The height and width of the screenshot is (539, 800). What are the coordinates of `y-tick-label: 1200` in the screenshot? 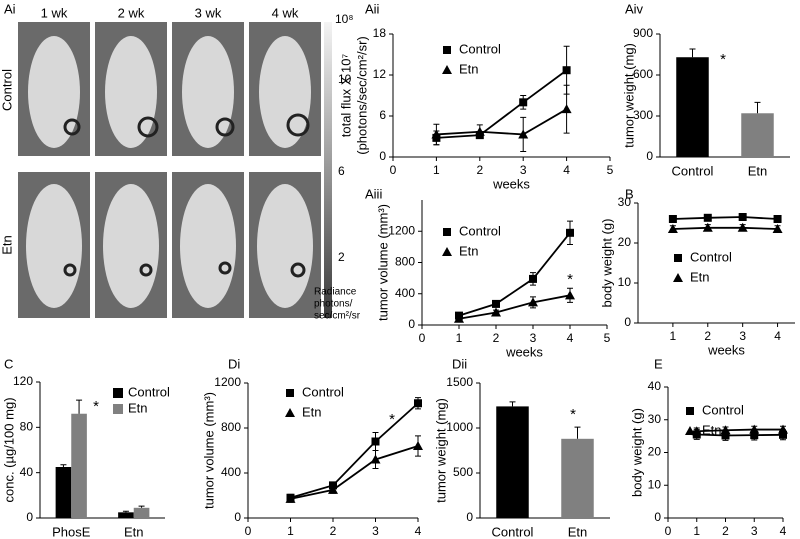 It's located at (401, 230).